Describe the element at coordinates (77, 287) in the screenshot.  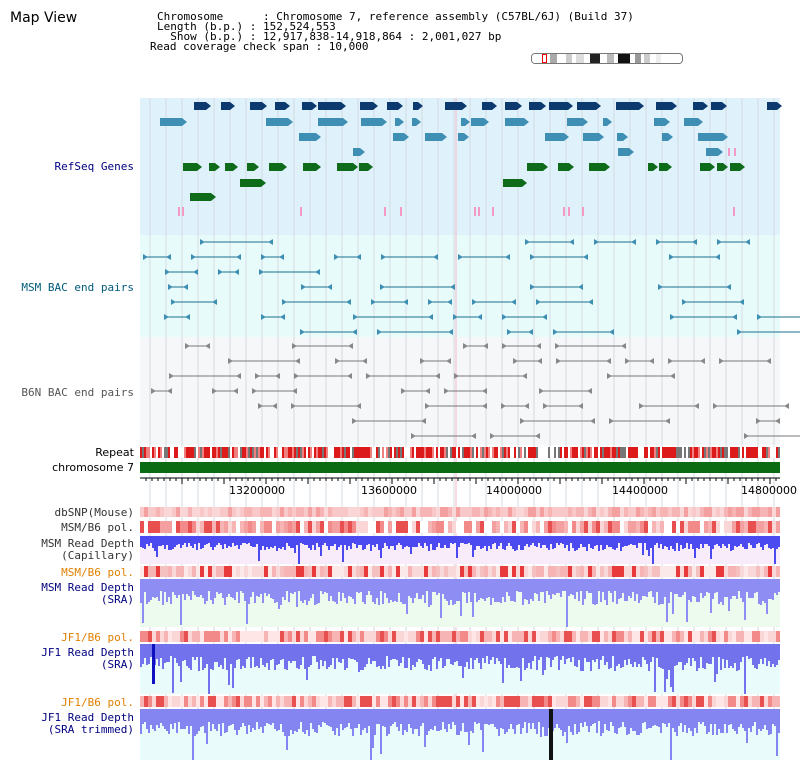
I see `label-msm-bac: MSM BAC end pairs` at that location.